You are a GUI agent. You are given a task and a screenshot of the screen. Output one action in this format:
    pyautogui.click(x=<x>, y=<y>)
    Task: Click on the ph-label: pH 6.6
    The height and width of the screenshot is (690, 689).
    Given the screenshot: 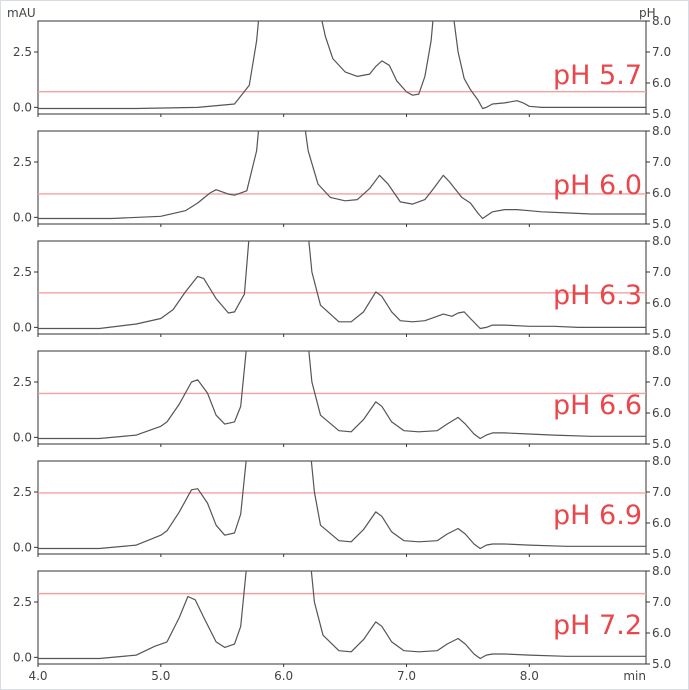 What is the action you would take?
    pyautogui.click(x=597, y=405)
    